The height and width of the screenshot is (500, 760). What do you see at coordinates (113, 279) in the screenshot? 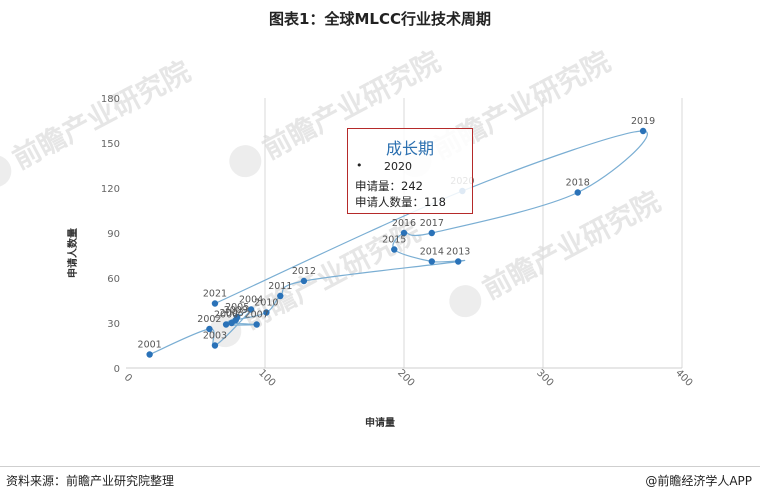
I see `y-tick-label: 60` at bounding box center [113, 279].